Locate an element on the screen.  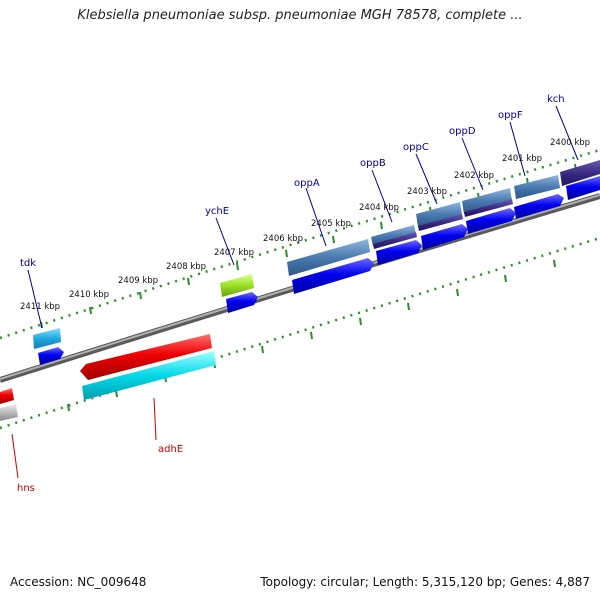
feature-oppC-track is located at coordinates (439, 214).